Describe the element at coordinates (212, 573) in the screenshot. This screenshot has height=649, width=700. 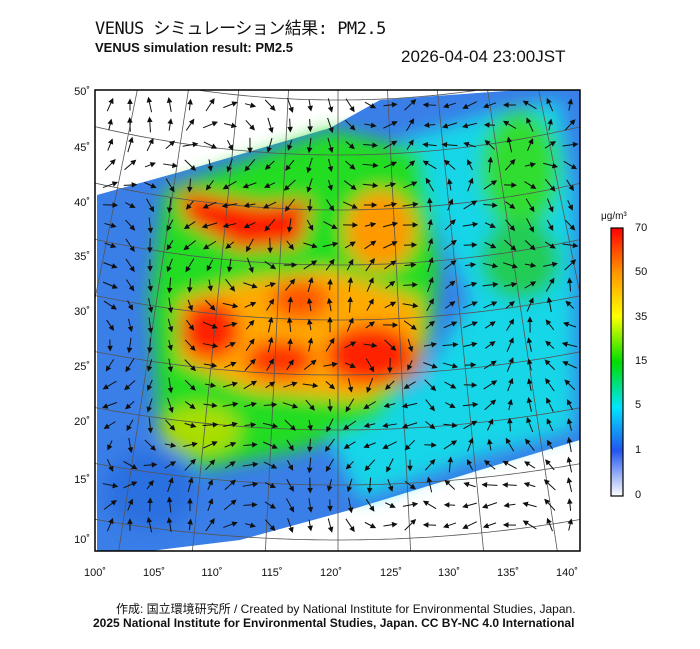
I see `lon-label: 110˚` at that location.